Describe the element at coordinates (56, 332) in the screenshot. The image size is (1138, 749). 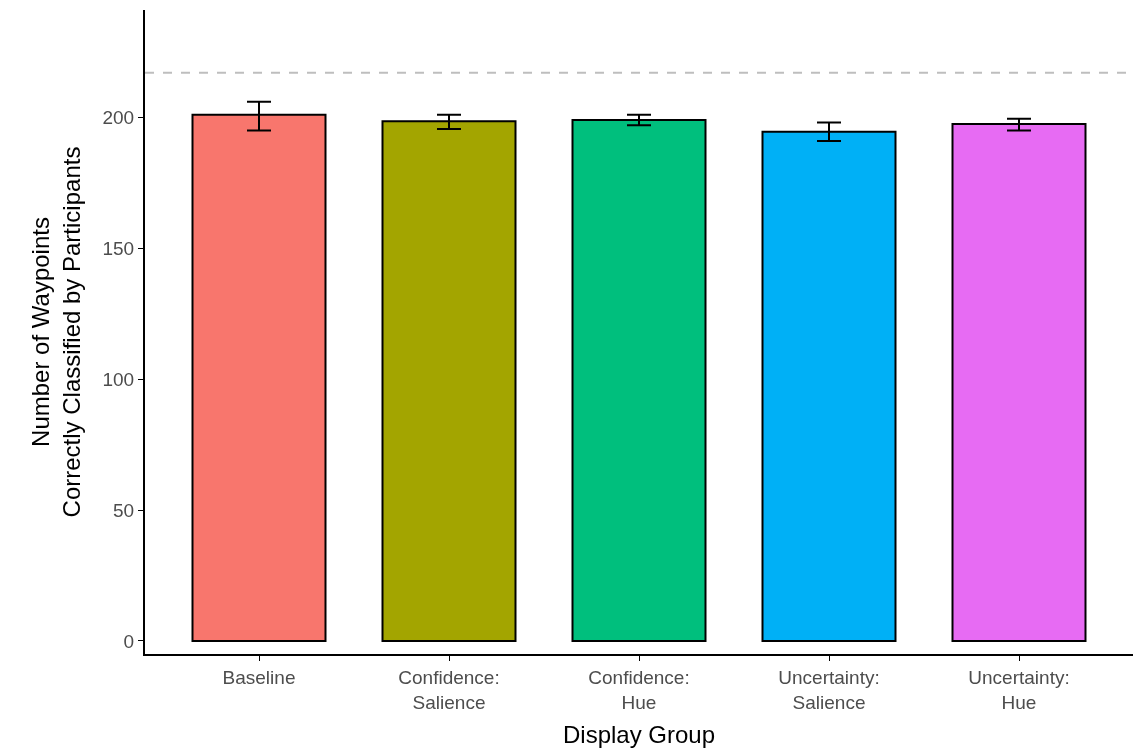
I see `y-axis-title: Number of Waypoints Correctly Classified by Participants` at that location.